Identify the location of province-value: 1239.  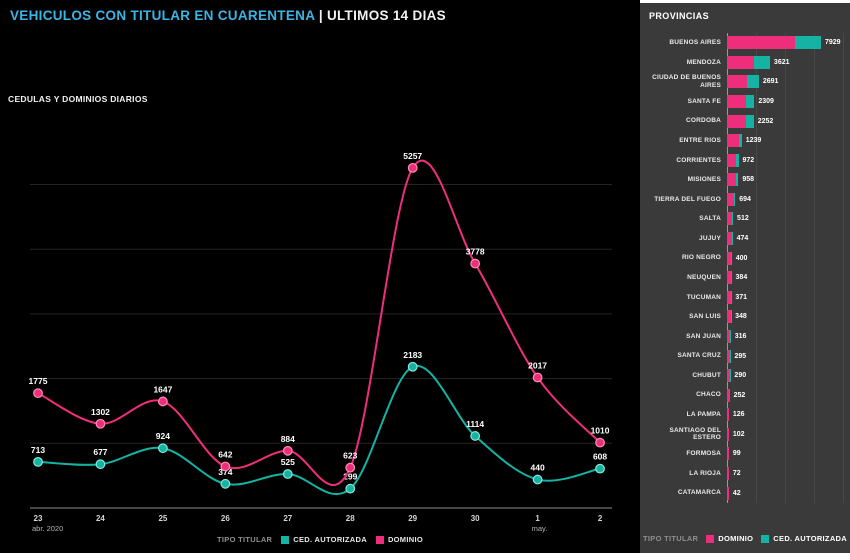
(753, 141).